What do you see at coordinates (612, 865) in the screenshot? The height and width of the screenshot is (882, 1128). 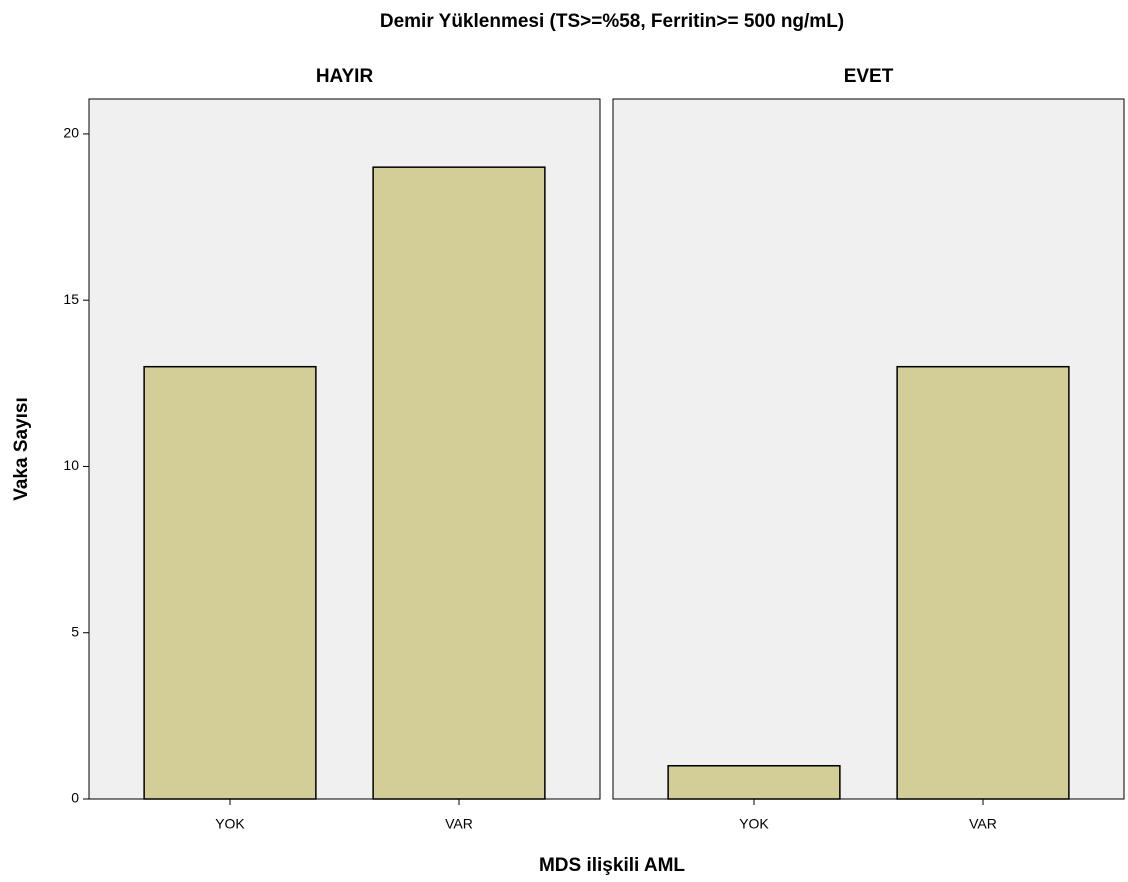 I see `x-axis-label: MDS ilişkili AML` at bounding box center [612, 865].